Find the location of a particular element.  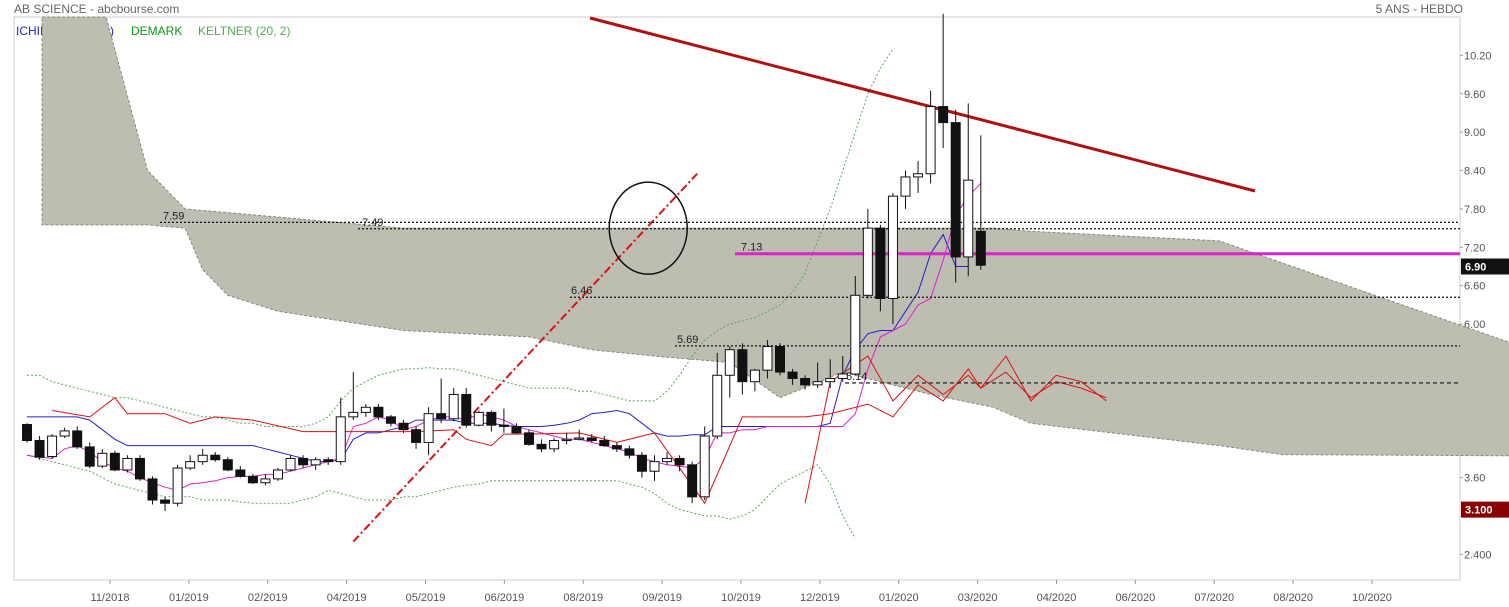

x-tick-label: 04/2020 is located at coordinates (1057, 598).